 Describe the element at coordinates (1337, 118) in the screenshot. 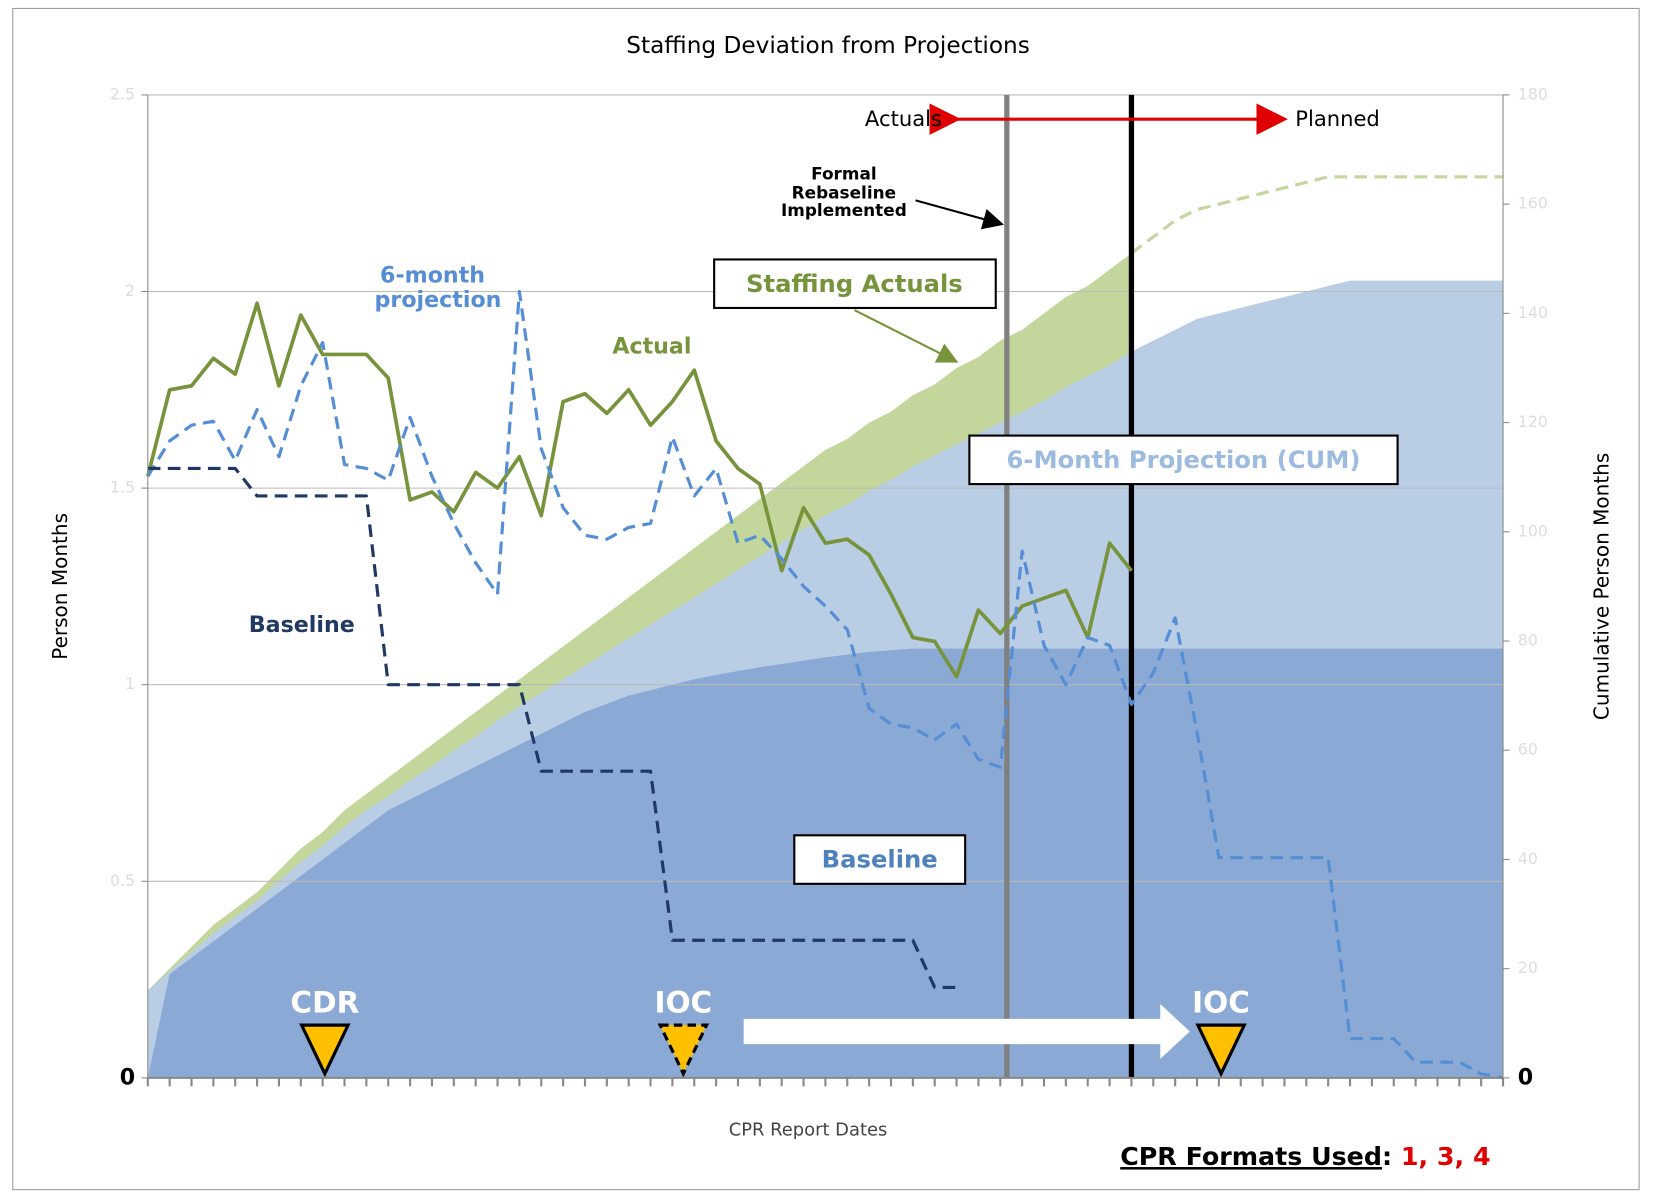

I see `planned-label: Planned` at that location.